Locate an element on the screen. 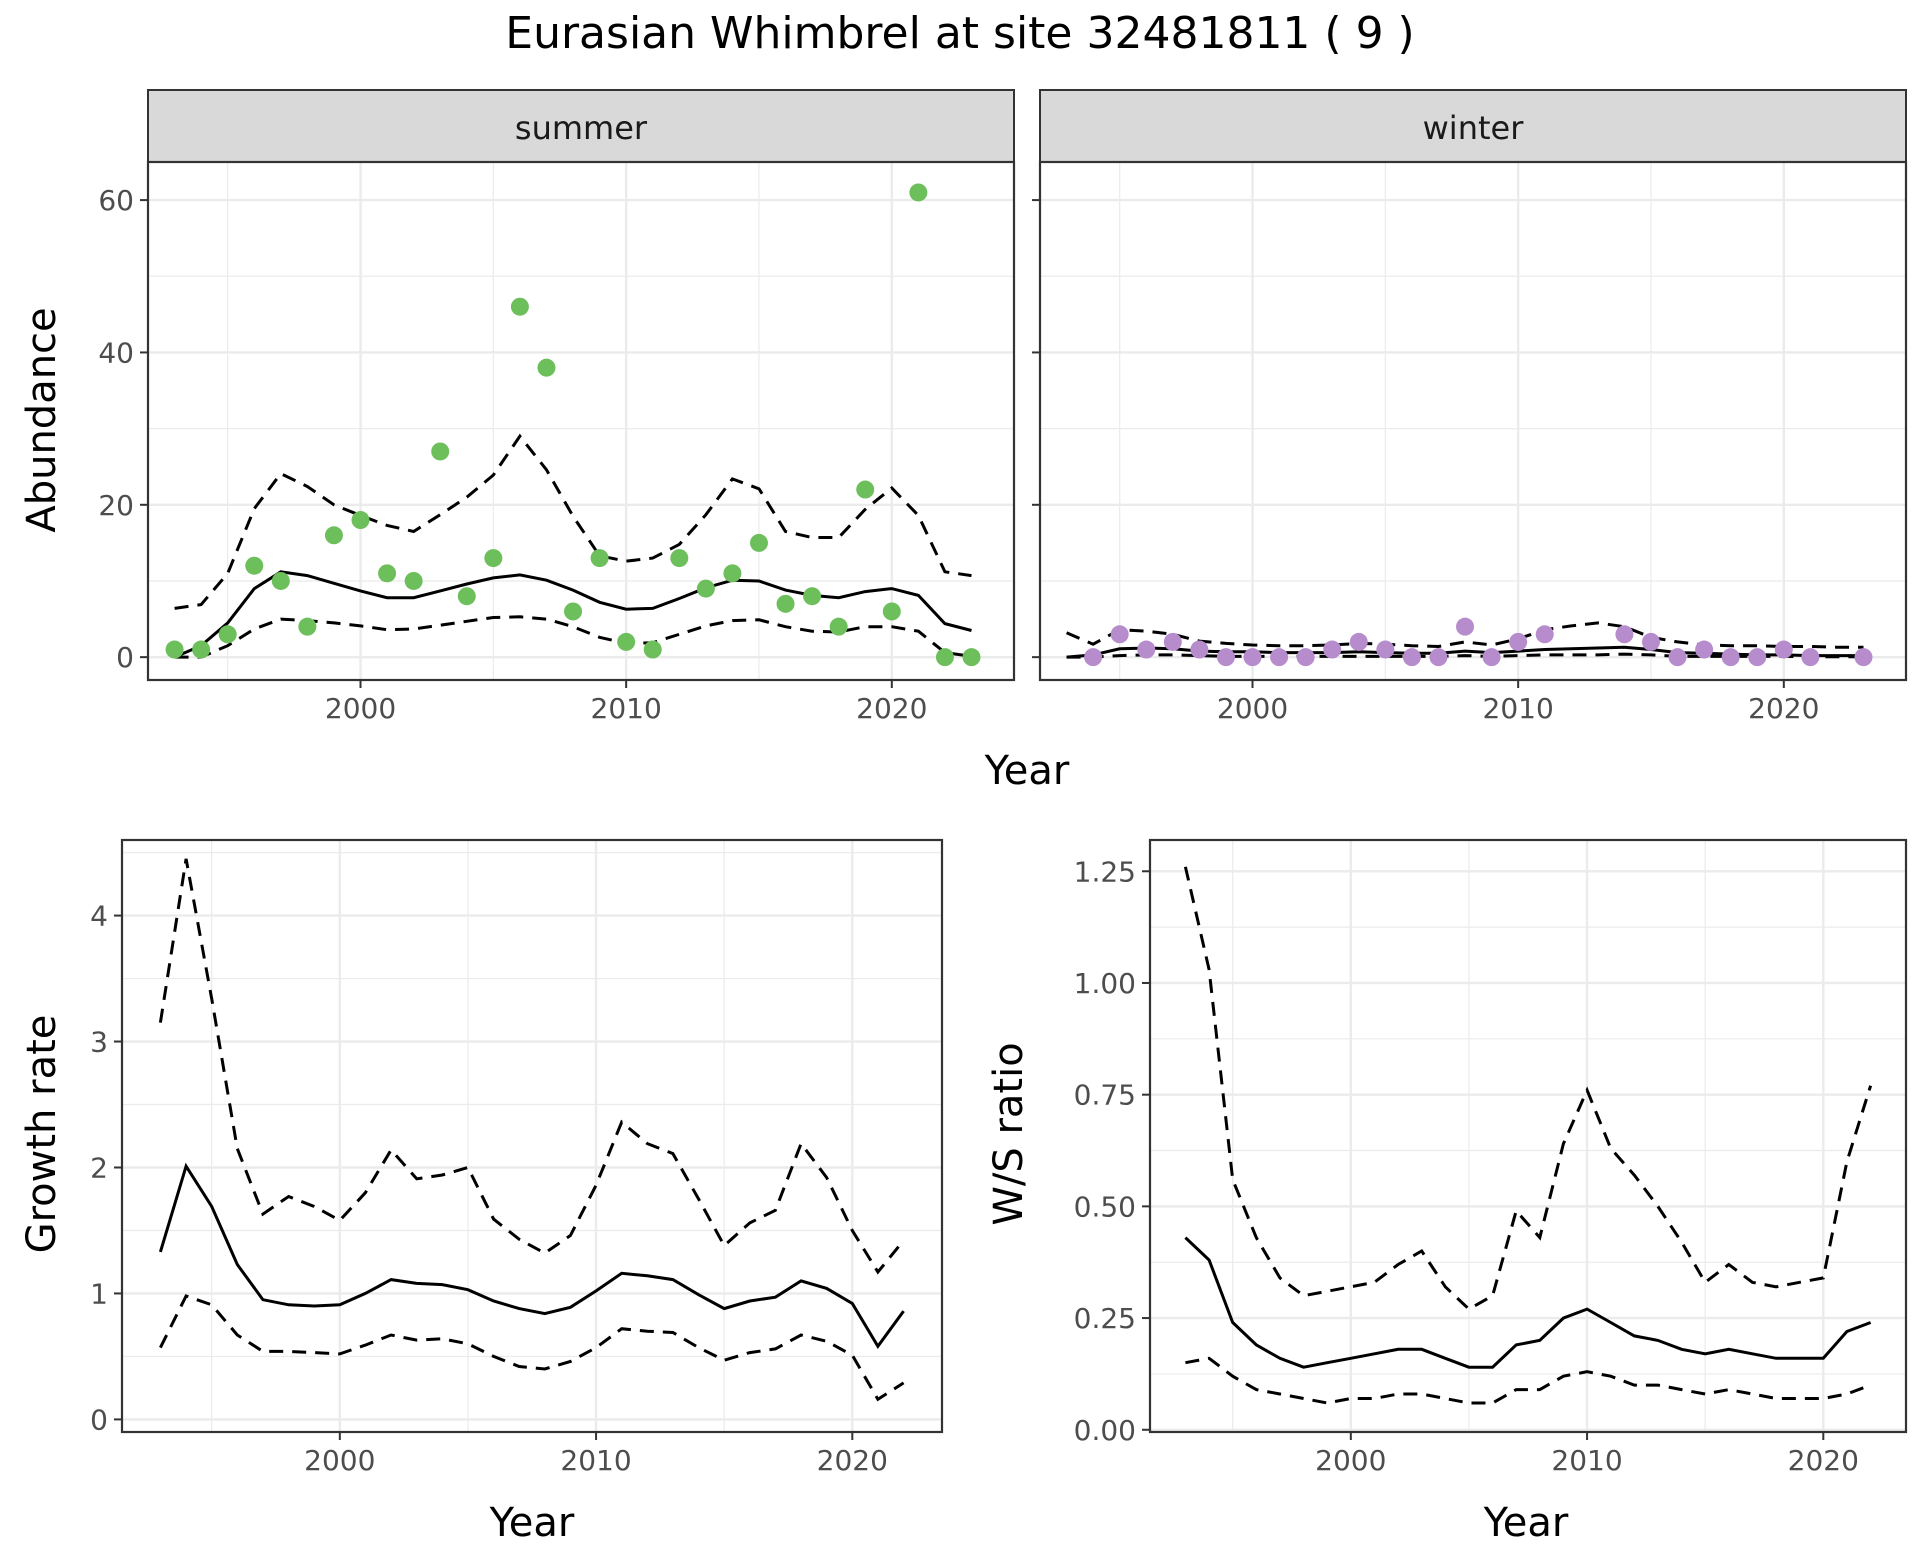 This screenshot has width=1920, height=1560. growth-rate-y-tick-label: 0 is located at coordinates (99, 1419).